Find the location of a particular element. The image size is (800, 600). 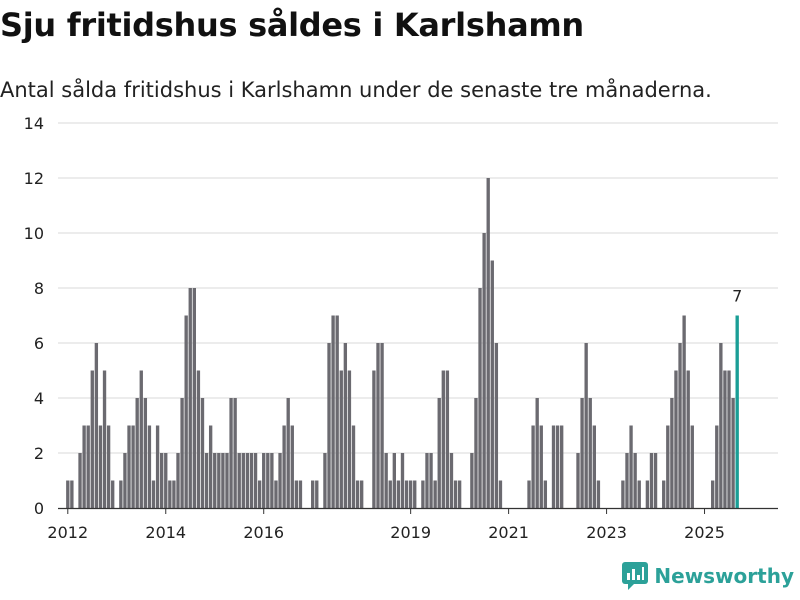

x-tick-label: 2014 is located at coordinates (165, 532).